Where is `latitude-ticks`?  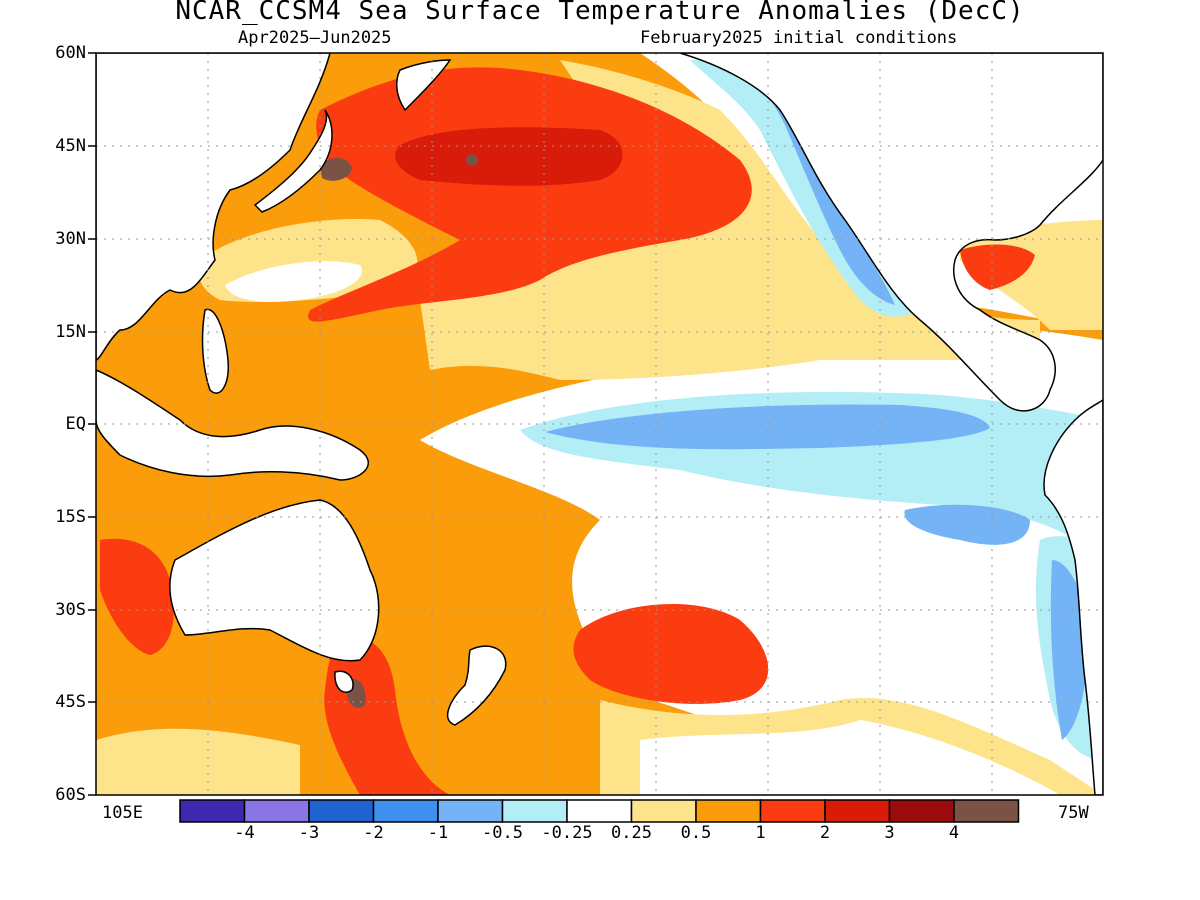 latitude-ticks is located at coordinates (92, 424).